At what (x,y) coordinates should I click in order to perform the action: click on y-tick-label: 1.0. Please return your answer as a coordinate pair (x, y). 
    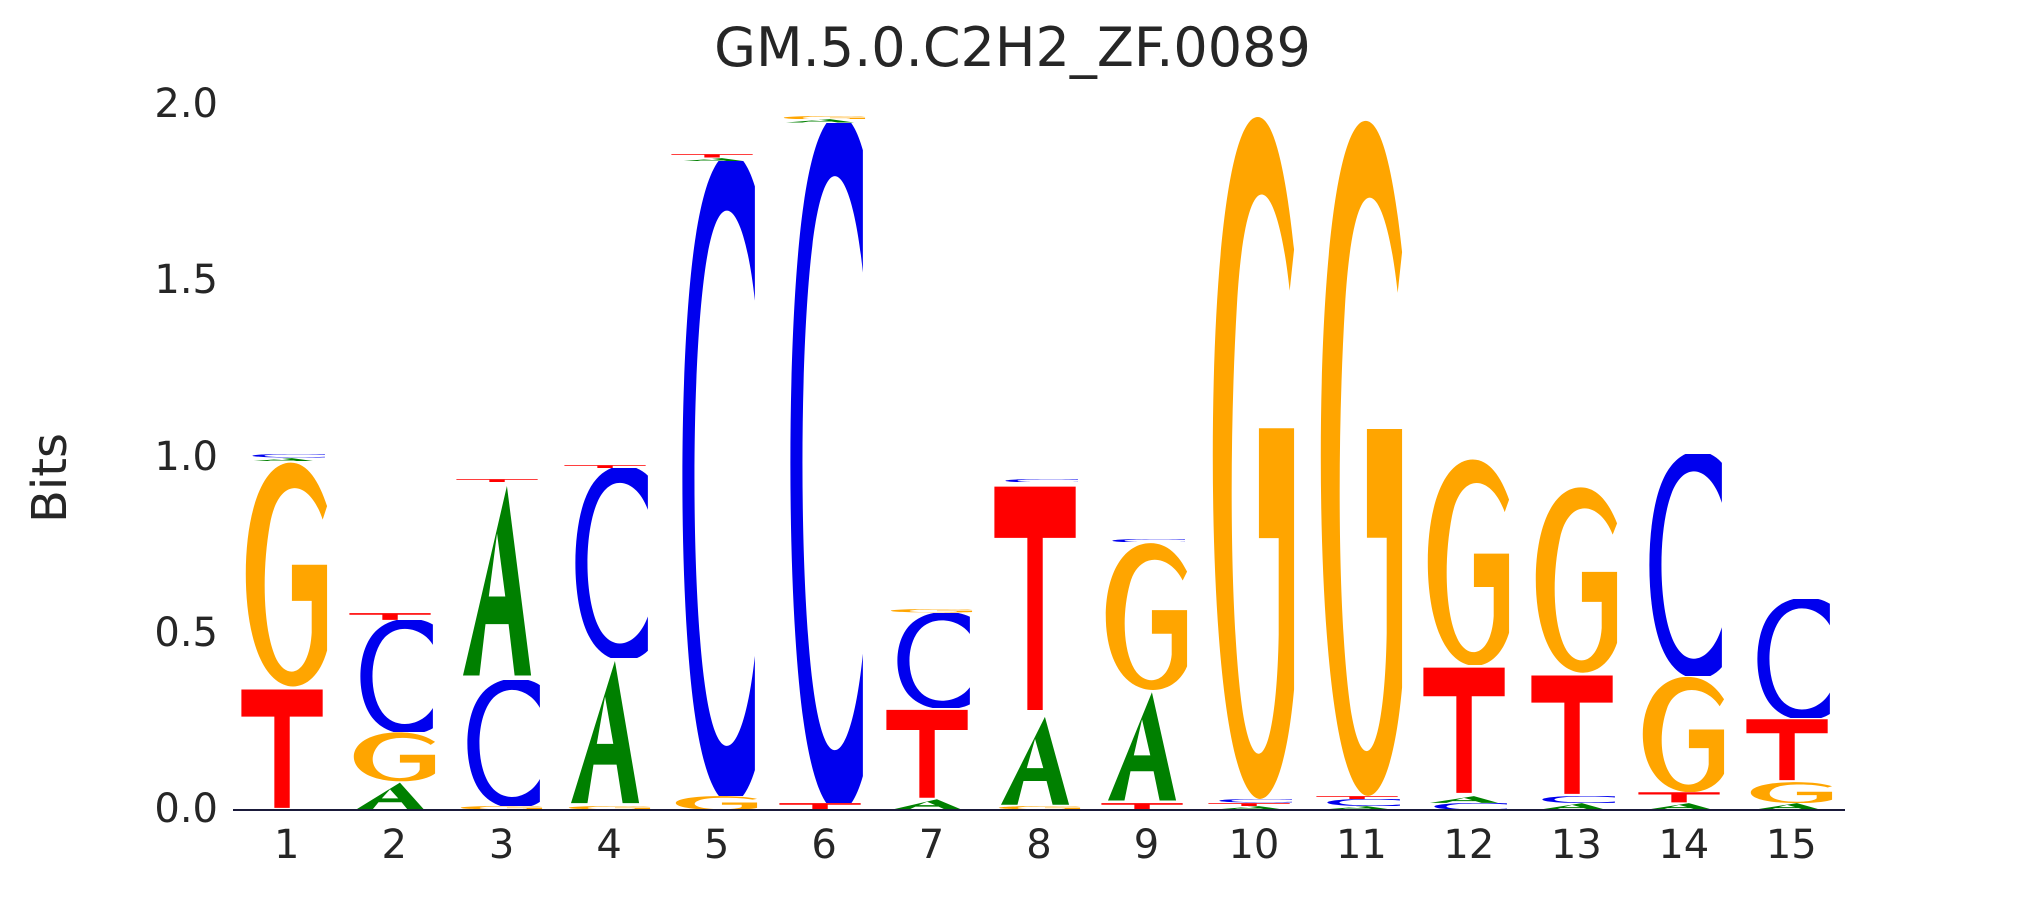
    Looking at the image, I should click on (186, 456).